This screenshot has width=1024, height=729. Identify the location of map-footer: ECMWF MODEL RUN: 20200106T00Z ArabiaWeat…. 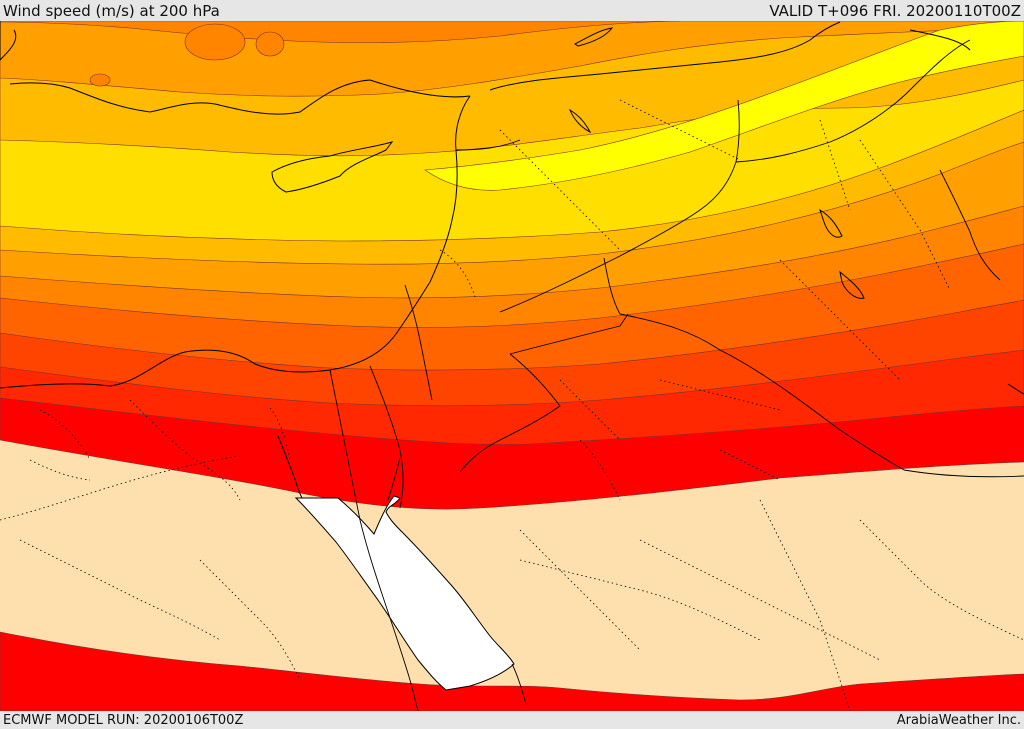
(512, 720).